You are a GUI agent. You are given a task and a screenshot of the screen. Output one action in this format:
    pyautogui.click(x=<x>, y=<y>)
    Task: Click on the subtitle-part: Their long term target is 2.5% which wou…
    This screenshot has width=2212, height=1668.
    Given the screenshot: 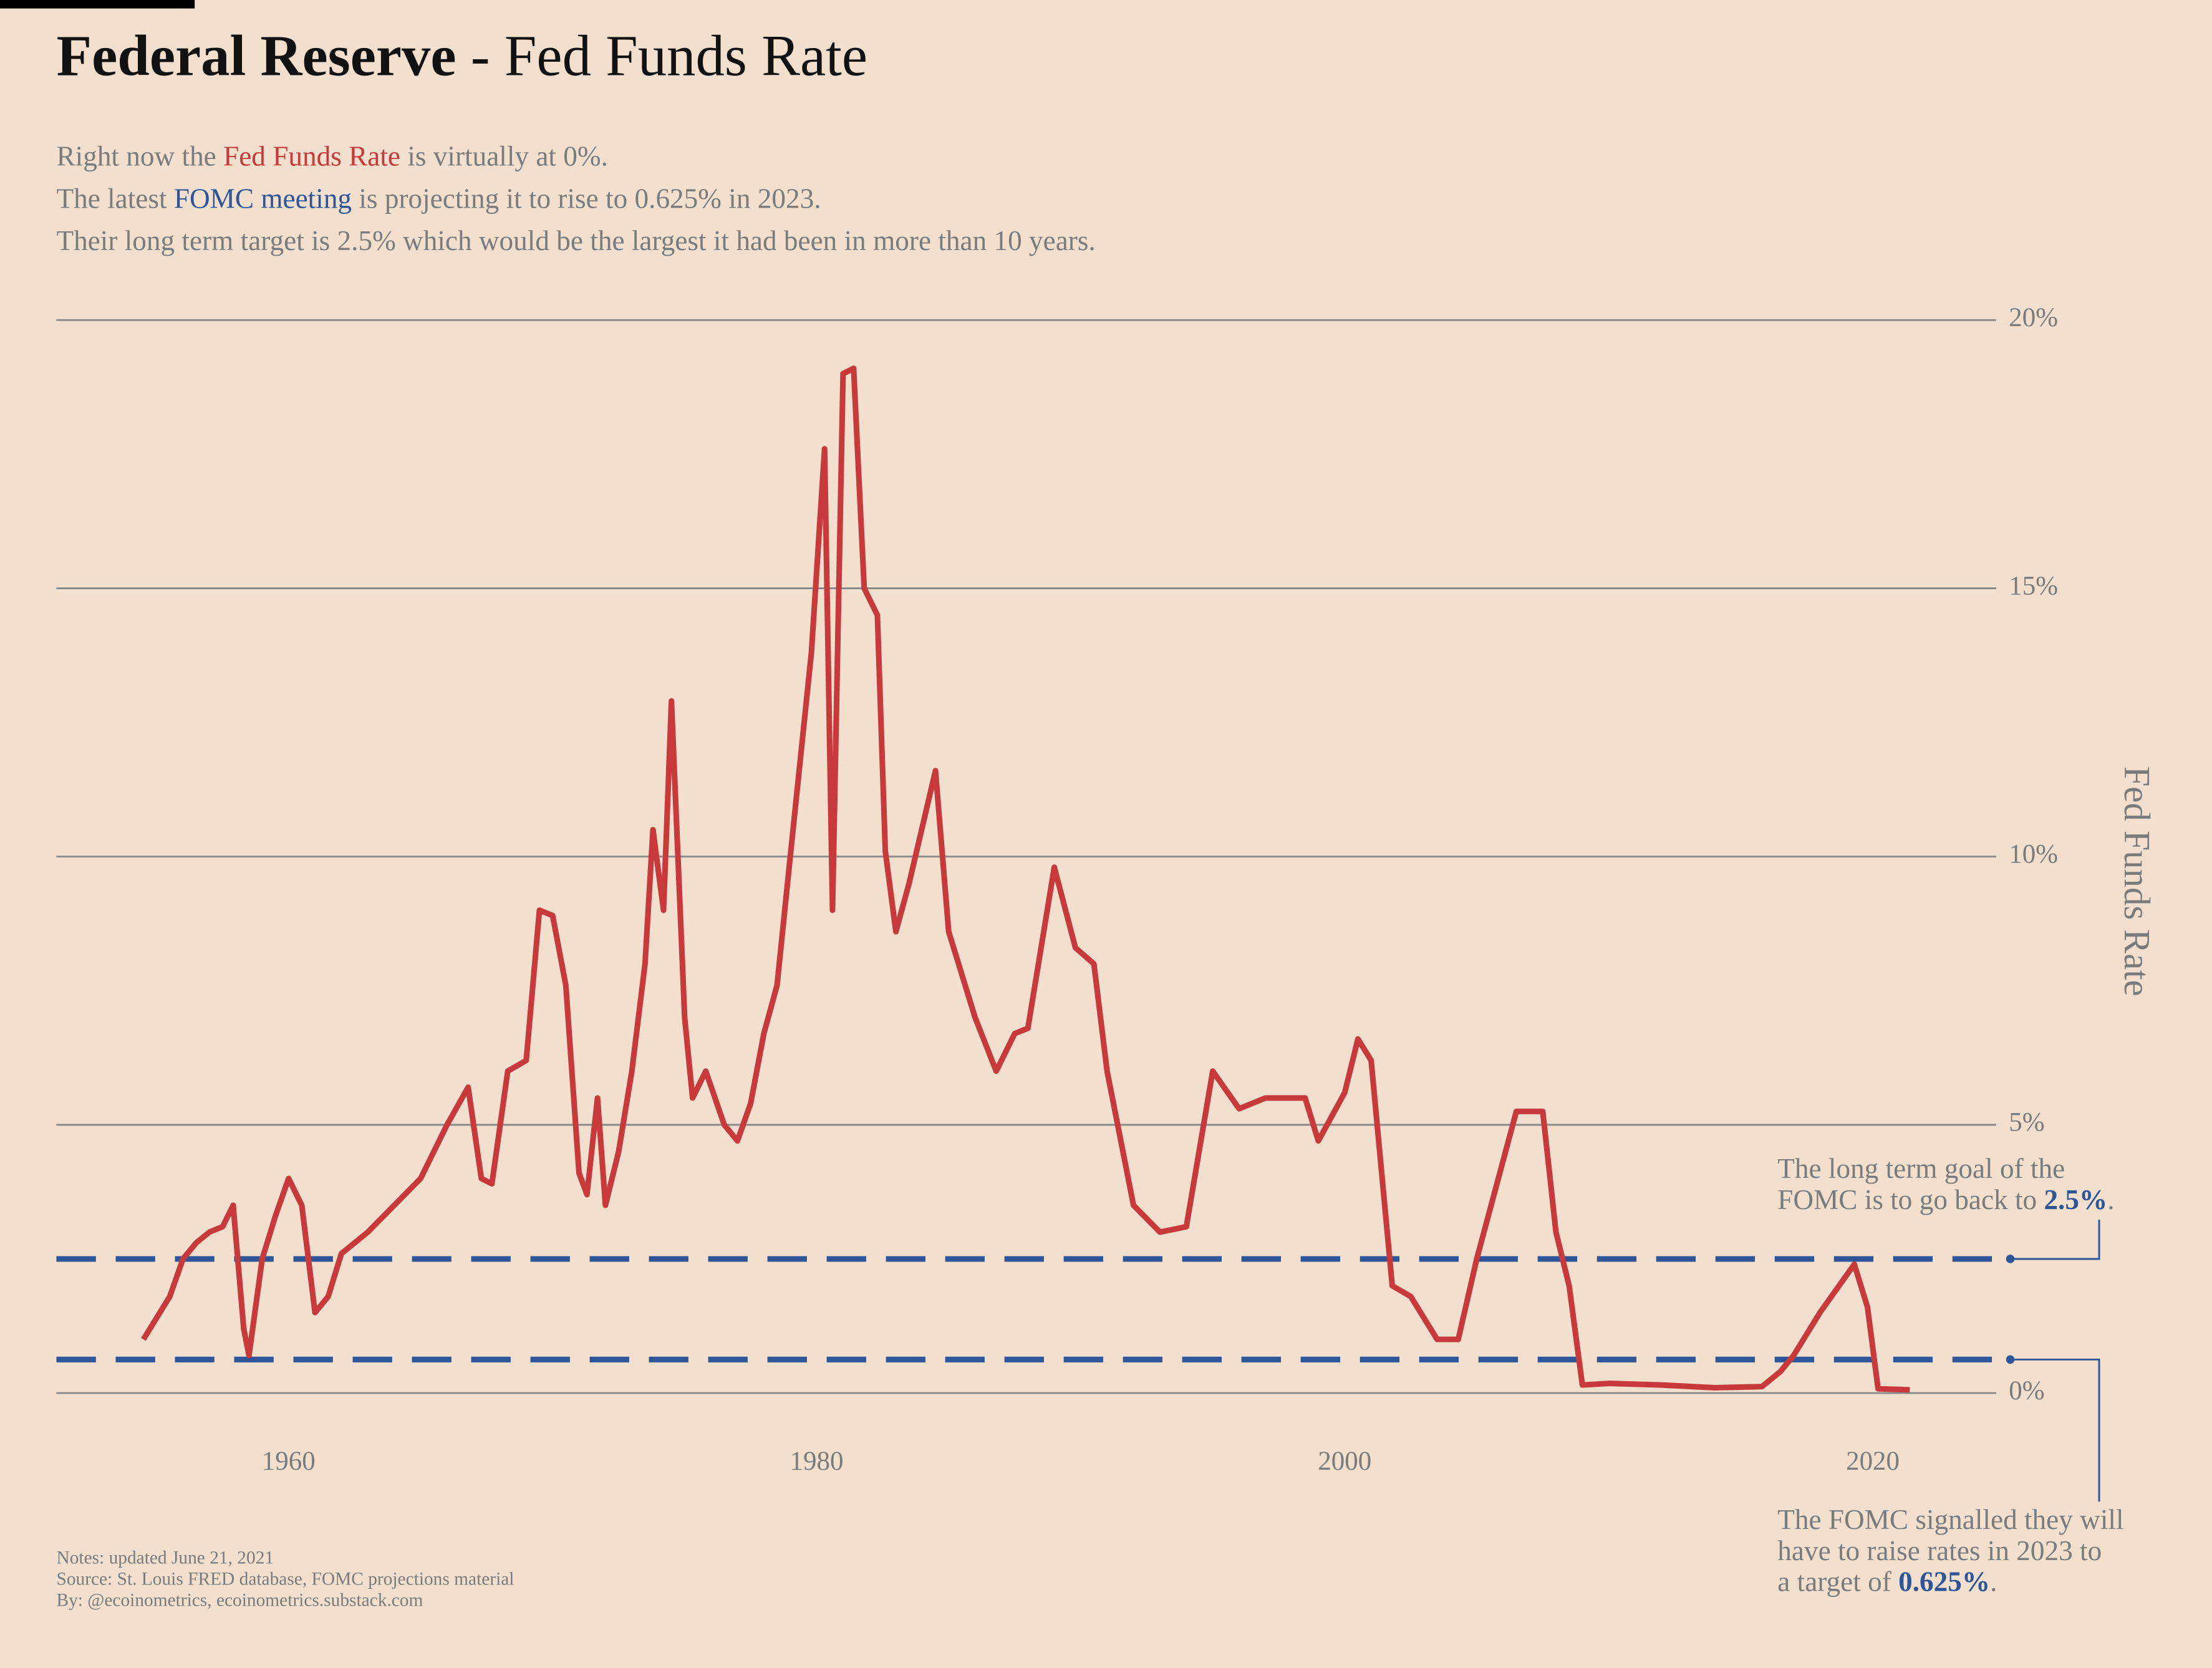 What is the action you would take?
    pyautogui.click(x=575, y=241)
    